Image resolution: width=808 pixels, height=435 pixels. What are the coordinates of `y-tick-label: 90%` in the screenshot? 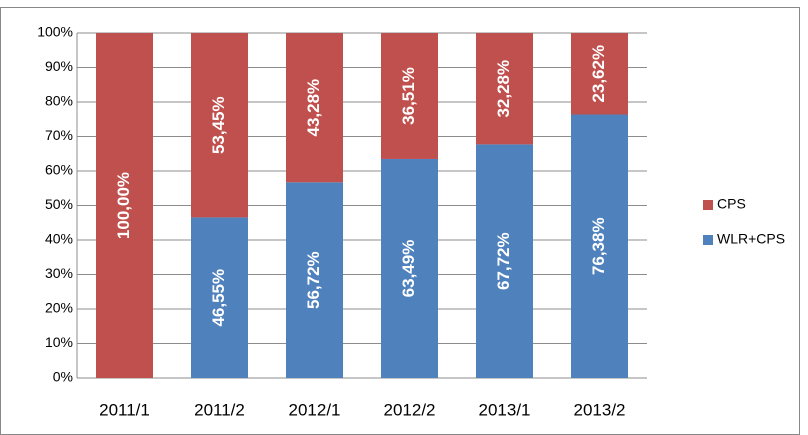 It's located at (59, 66).